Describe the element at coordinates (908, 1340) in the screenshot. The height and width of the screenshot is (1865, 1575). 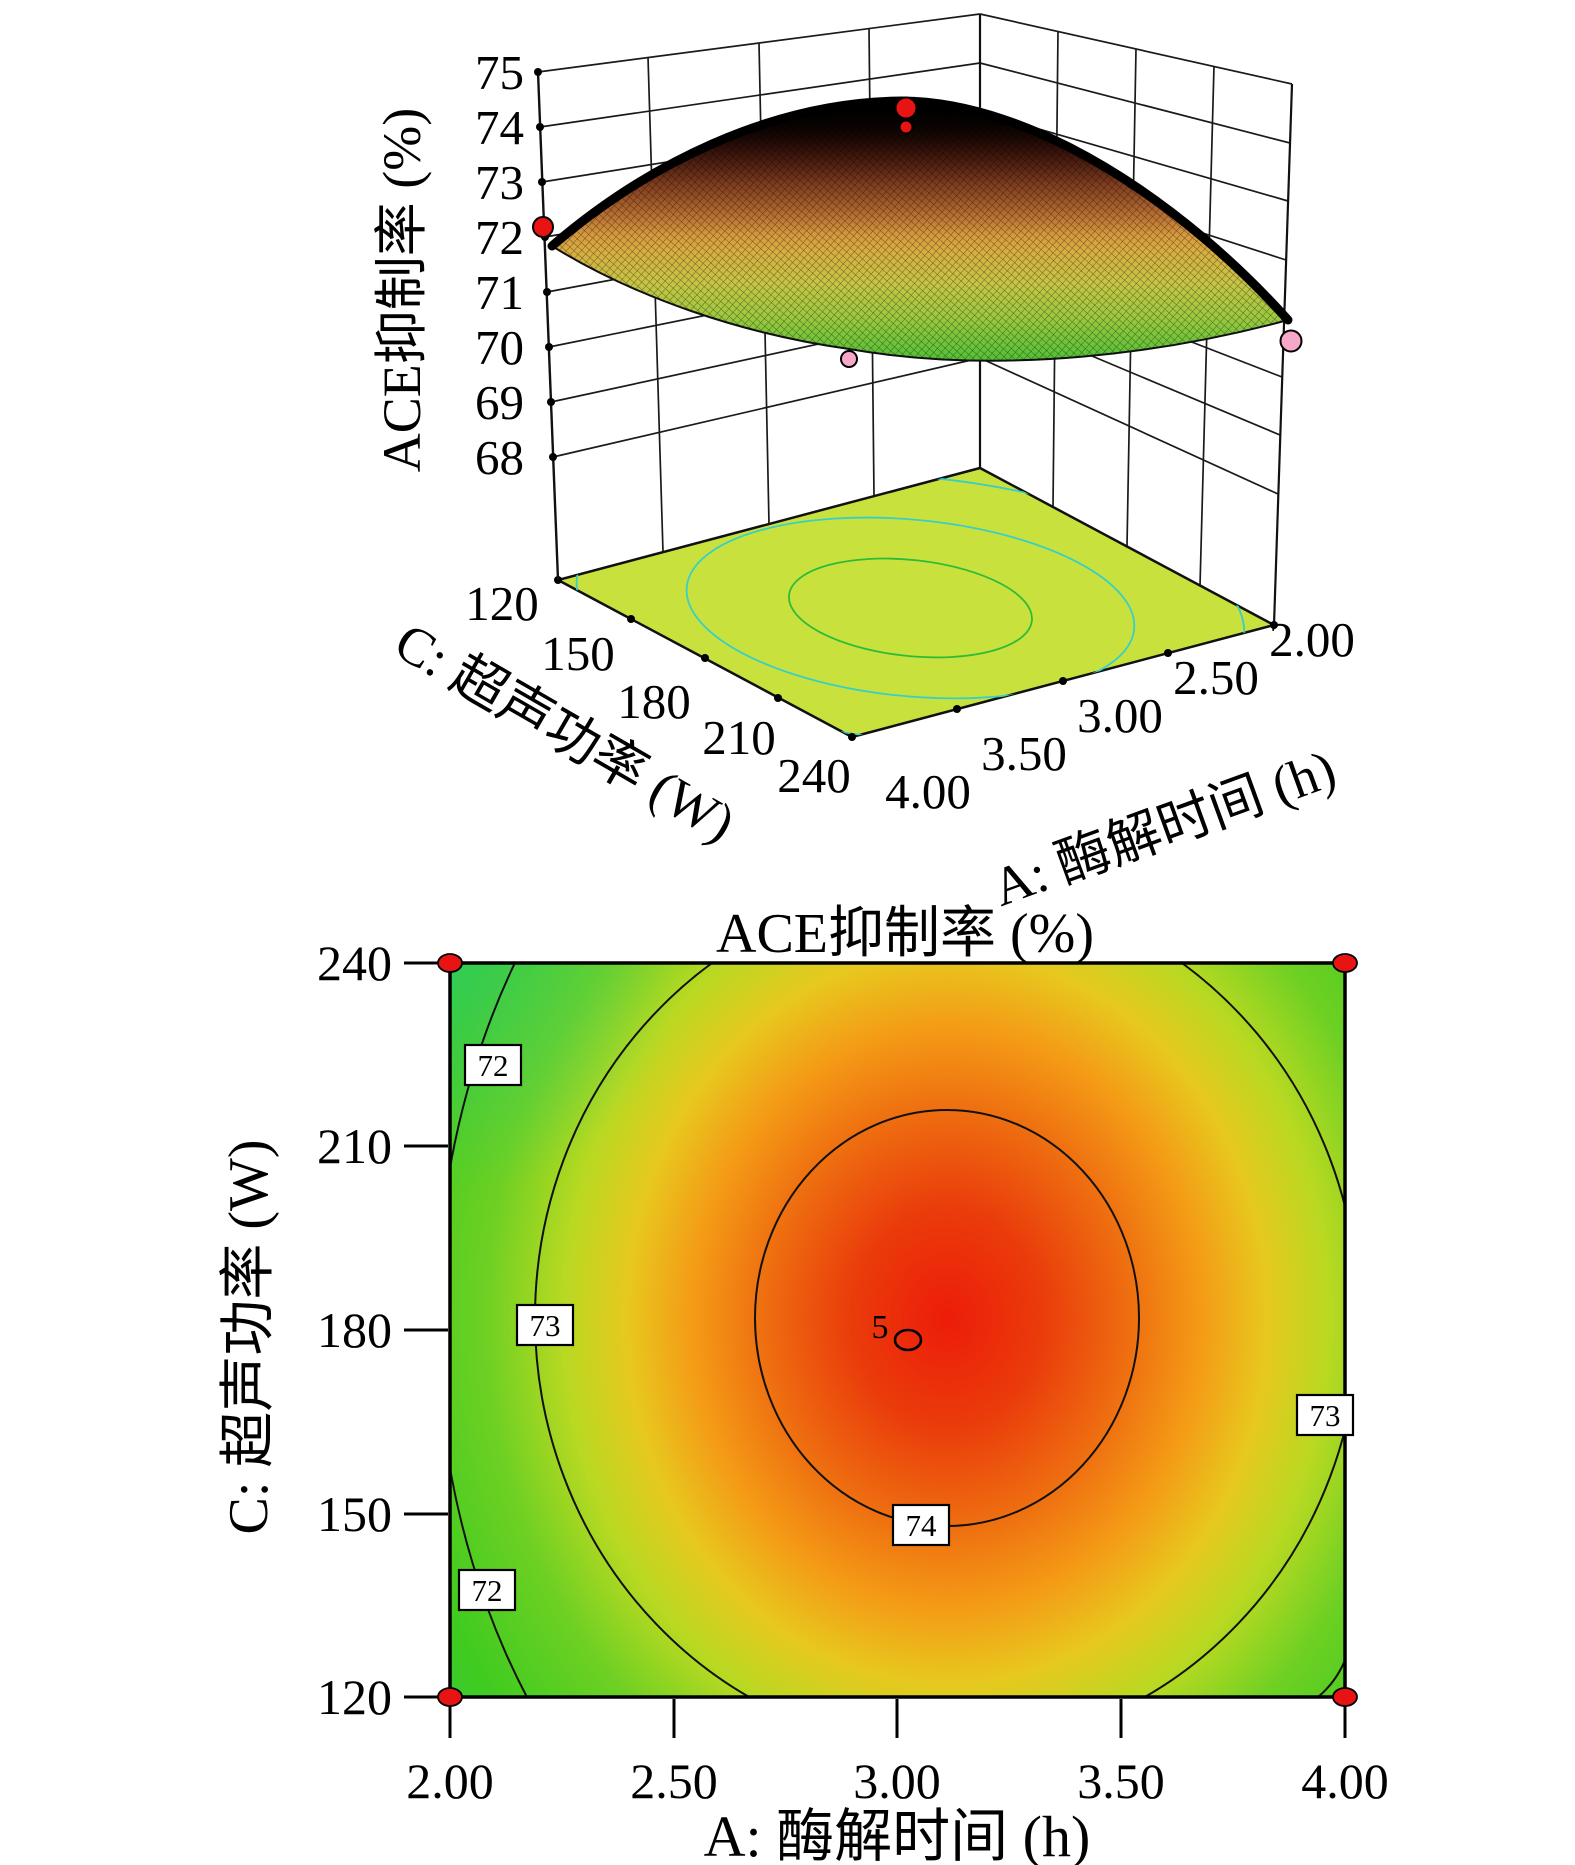
I see `center-point-circle` at that location.